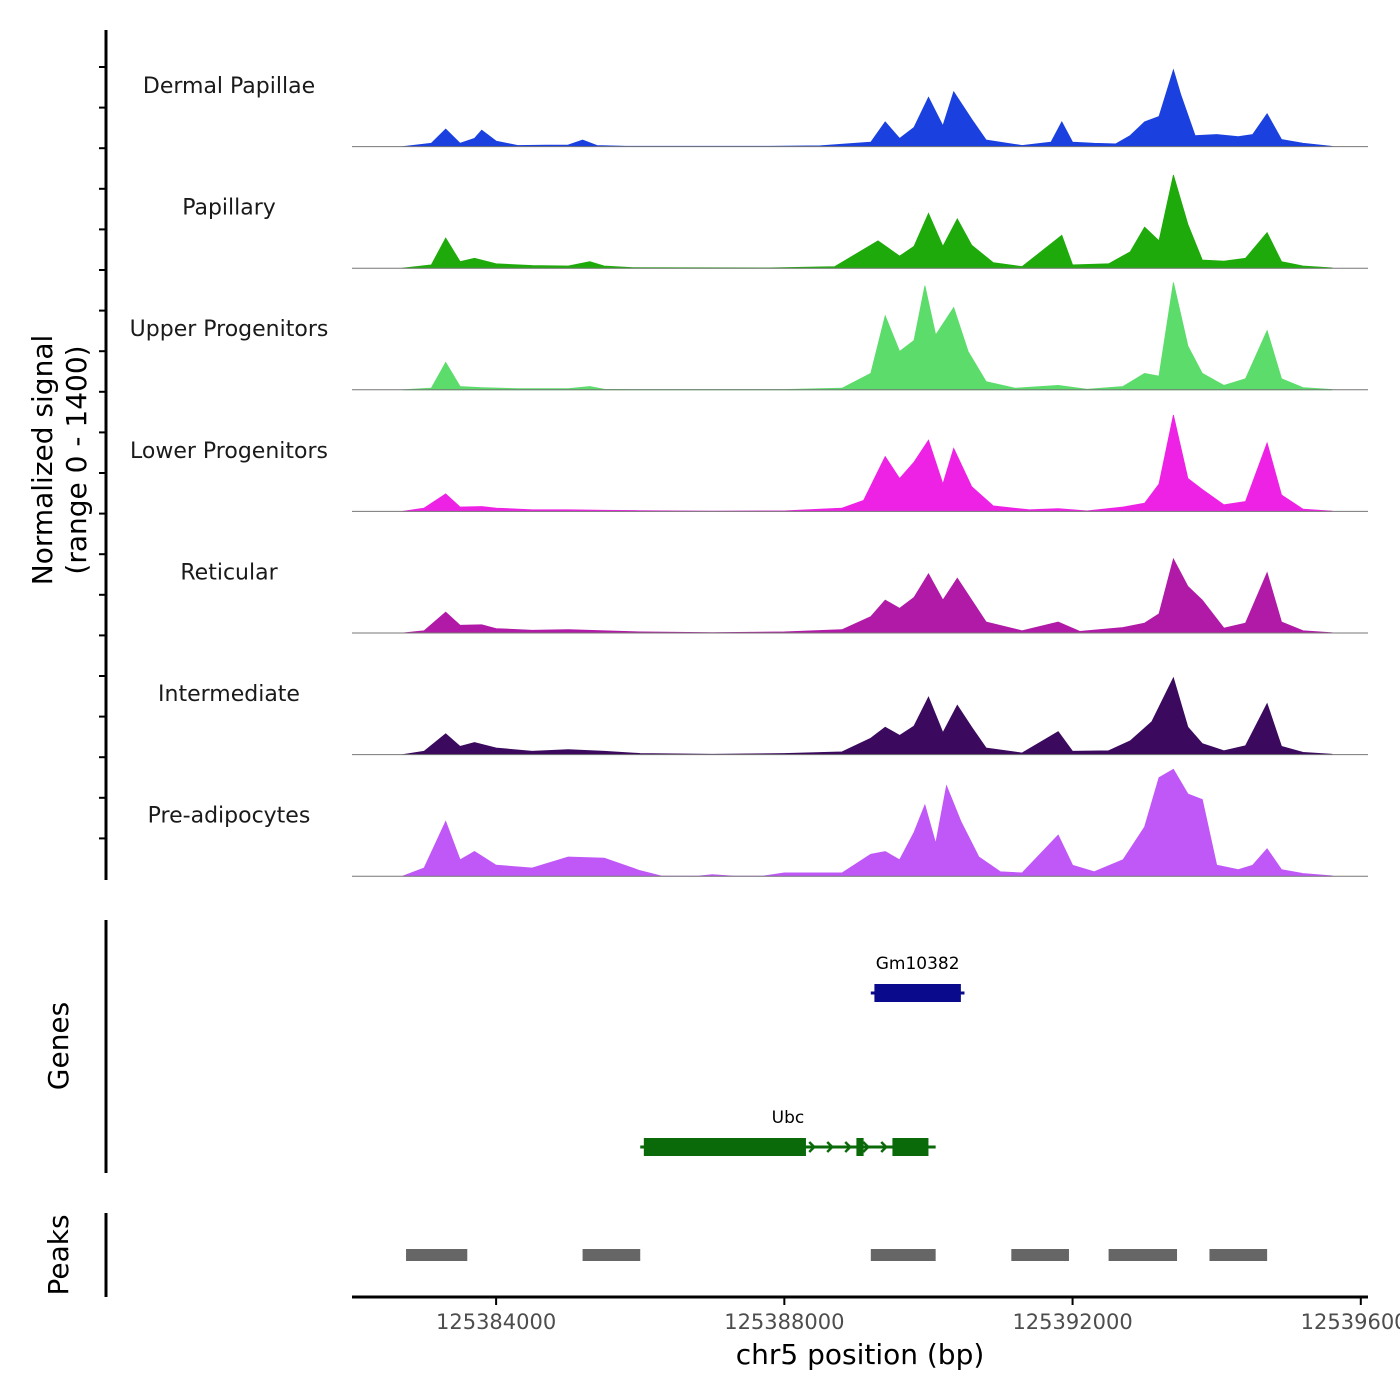 Image resolution: width=1400 pixels, height=1400 pixels. What do you see at coordinates (802, 1055) in the screenshot?
I see `gene-annotations: Gm10382 Ubc` at bounding box center [802, 1055].